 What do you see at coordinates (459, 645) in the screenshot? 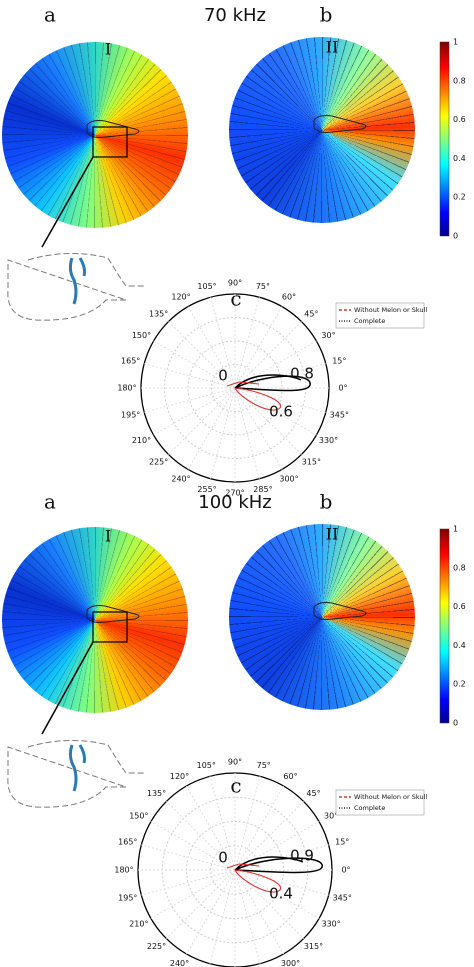
I see `colorbar-tick-label: 0.4` at bounding box center [459, 645].